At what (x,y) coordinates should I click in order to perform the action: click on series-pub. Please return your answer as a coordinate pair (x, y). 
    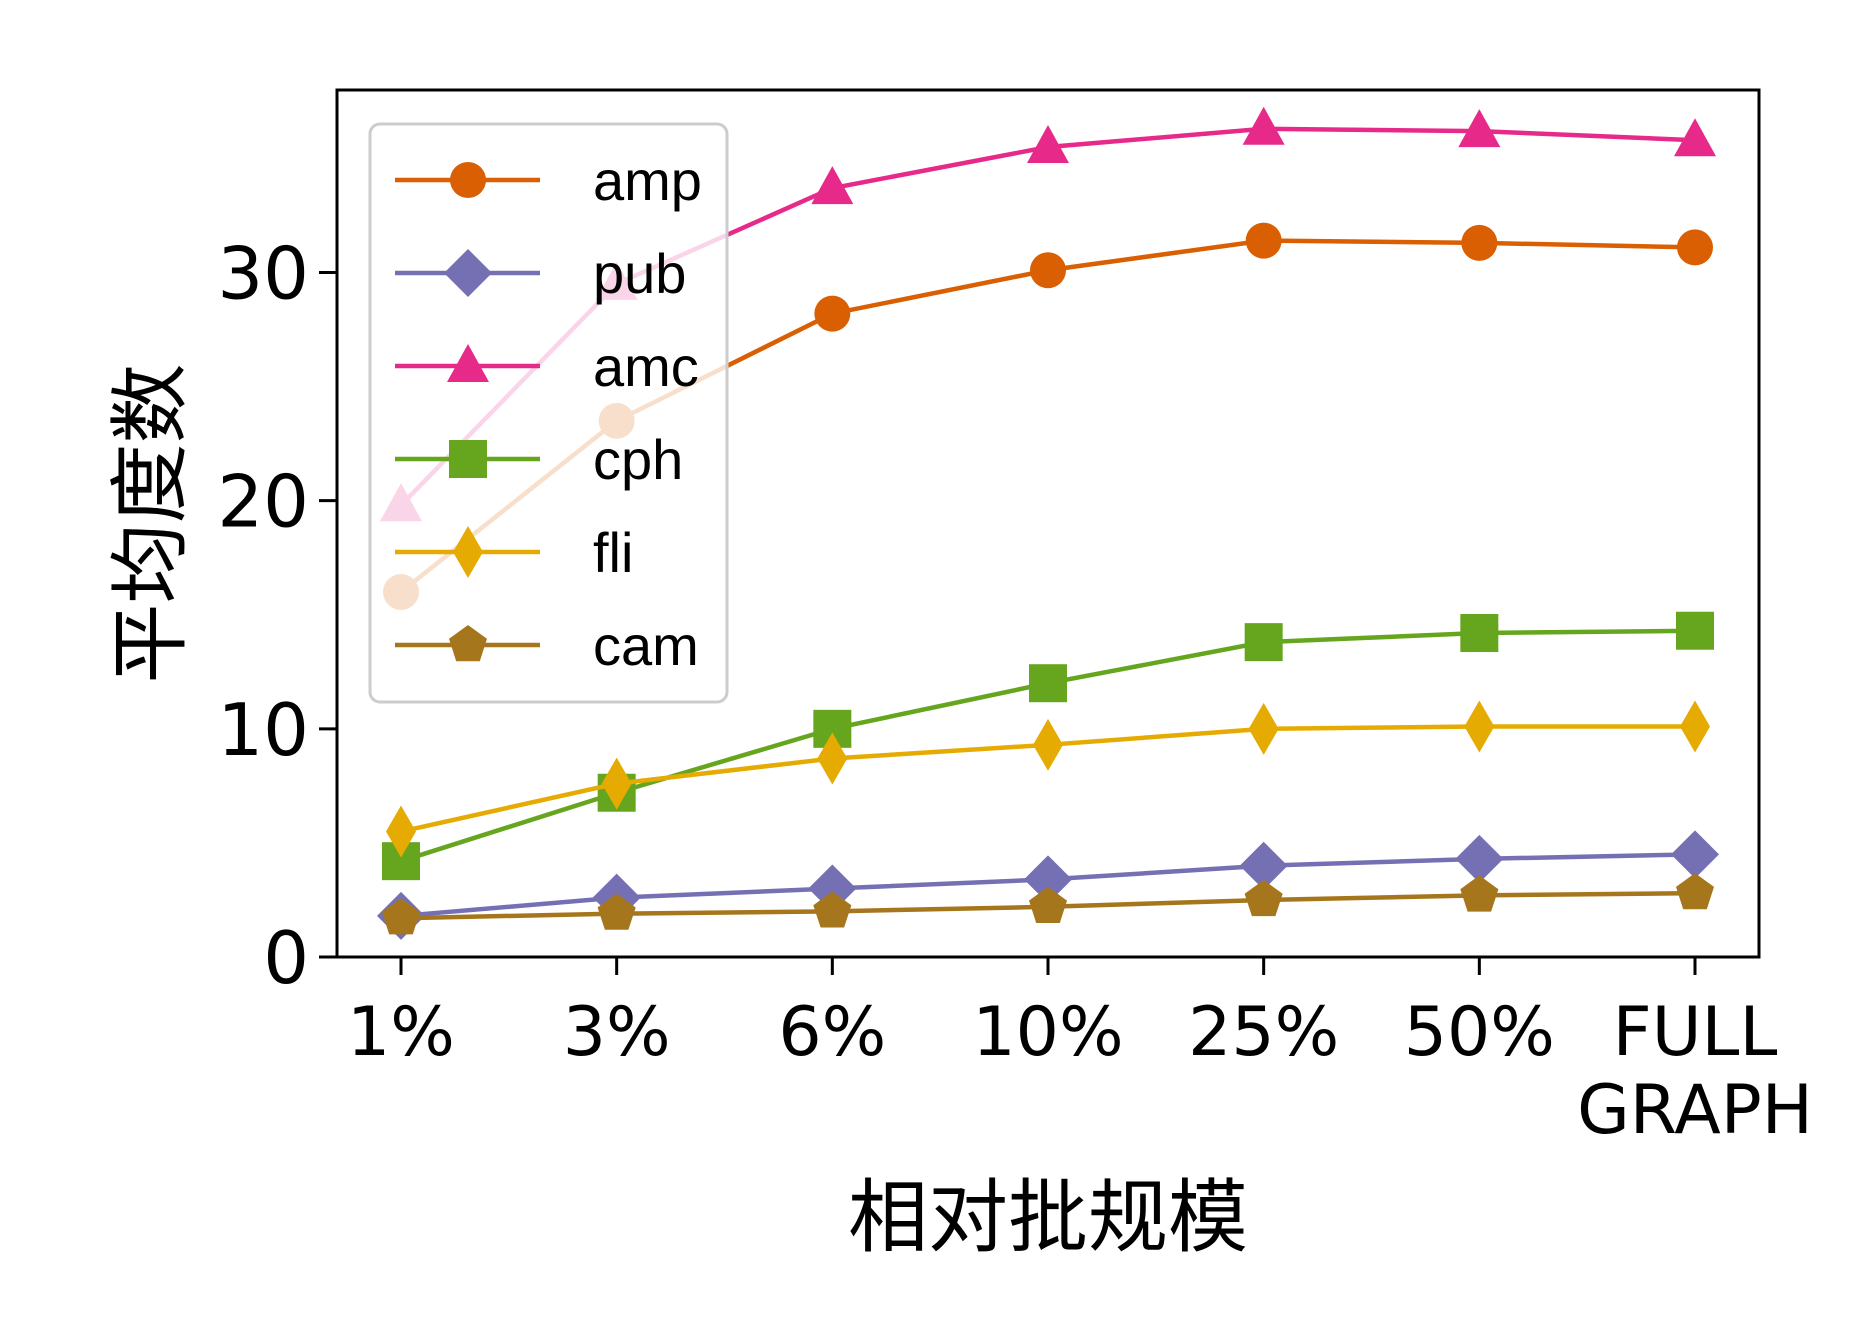
    Looking at the image, I should click on (1048, 885).